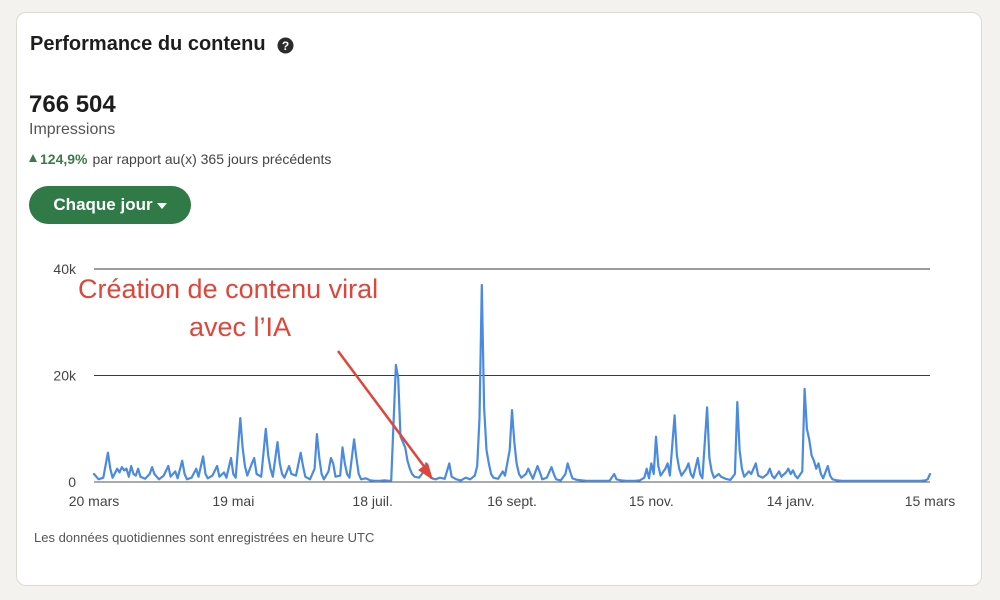  I want to click on caret-down-icon, so click(161, 206).